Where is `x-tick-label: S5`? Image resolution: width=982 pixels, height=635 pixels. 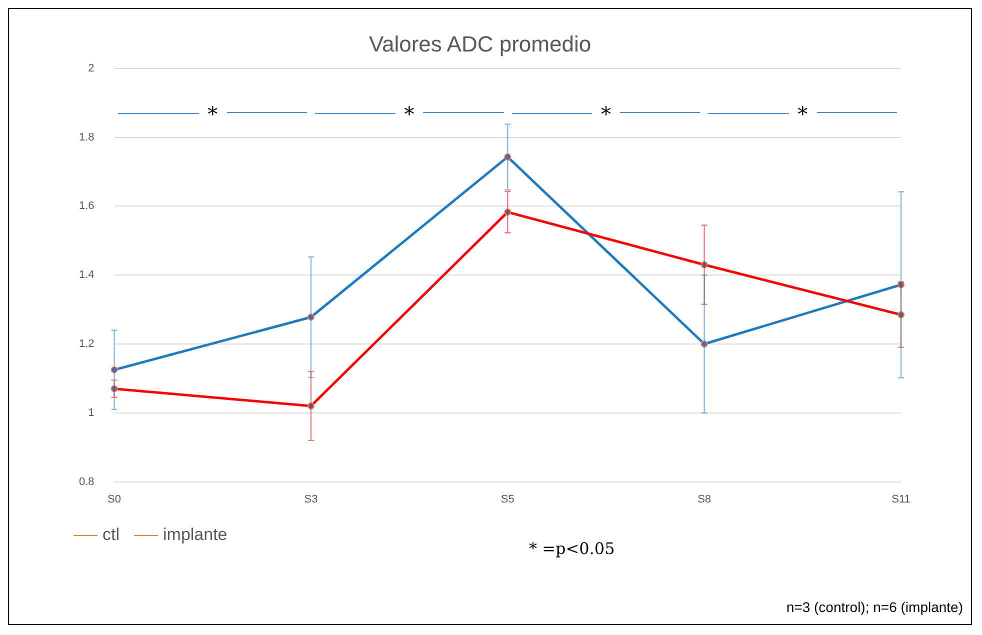
x-tick-label: S5 is located at coordinates (507, 499).